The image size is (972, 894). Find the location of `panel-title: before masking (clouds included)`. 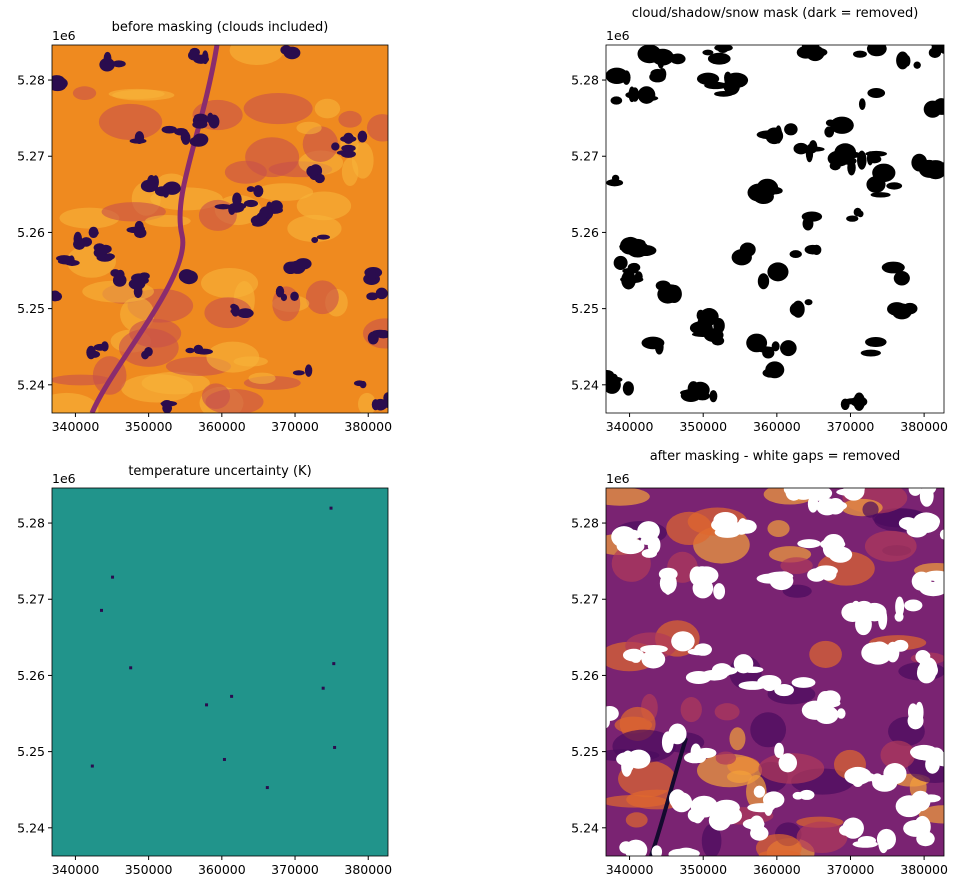

panel-title: before masking (clouds included) is located at coordinates (220, 27).